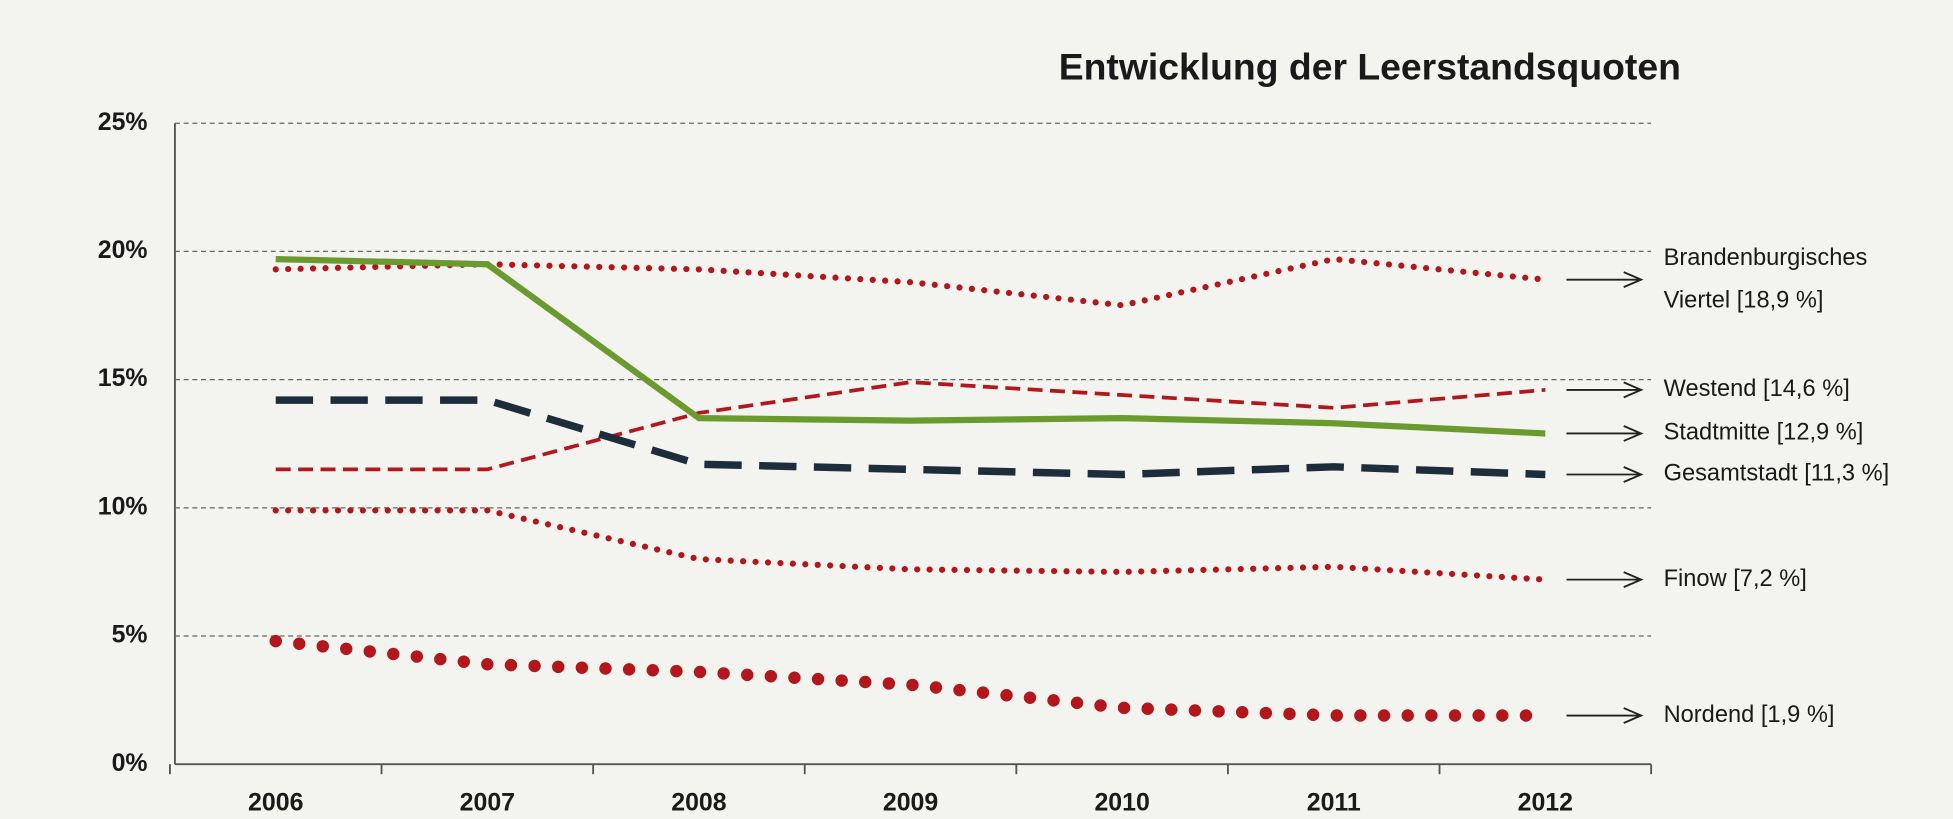 This screenshot has width=1953, height=819. What do you see at coordinates (1370, 67) in the screenshot?
I see `chart-title: Entwicklung der Leerstandsquoten` at bounding box center [1370, 67].